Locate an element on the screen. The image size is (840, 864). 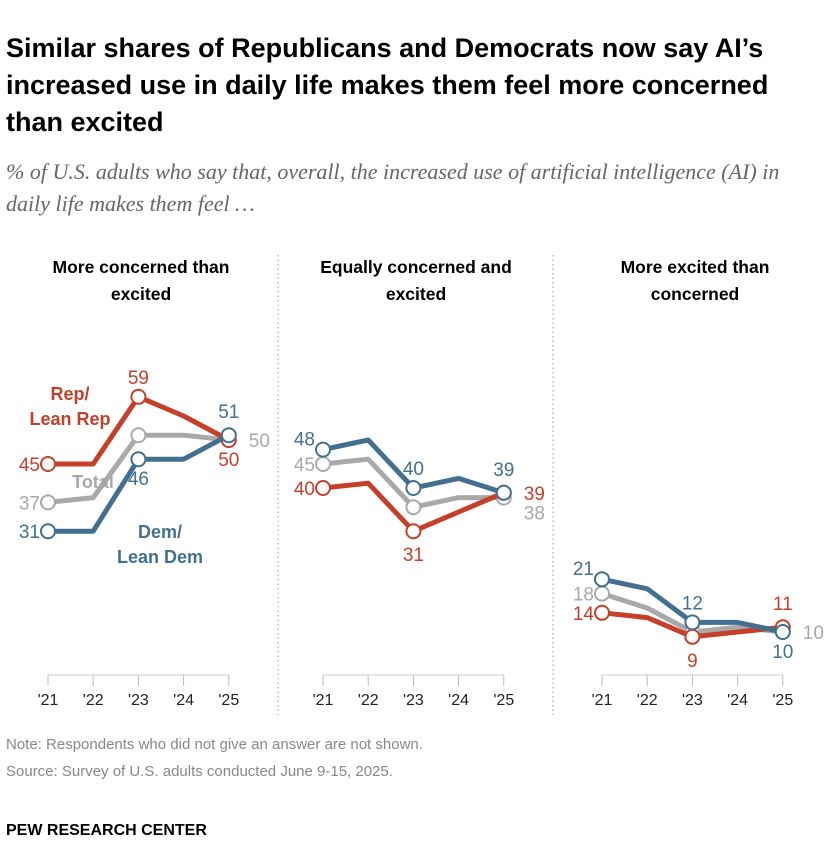
panel-2: '21 '22 '23 '24 '25 21 10 12 18 10 14 11 9 is located at coordinates (698, 634).